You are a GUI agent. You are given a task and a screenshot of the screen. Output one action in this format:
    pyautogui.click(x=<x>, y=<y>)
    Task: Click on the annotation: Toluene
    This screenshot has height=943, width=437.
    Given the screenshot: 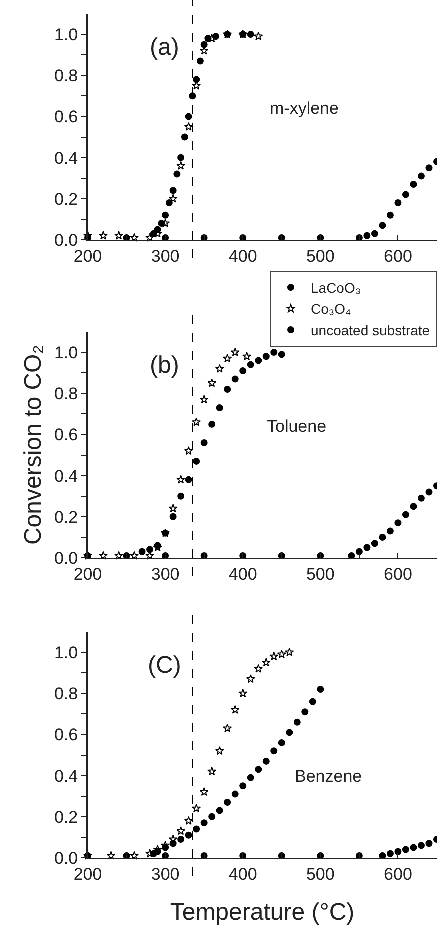 What is the action you would take?
    pyautogui.click(x=297, y=426)
    